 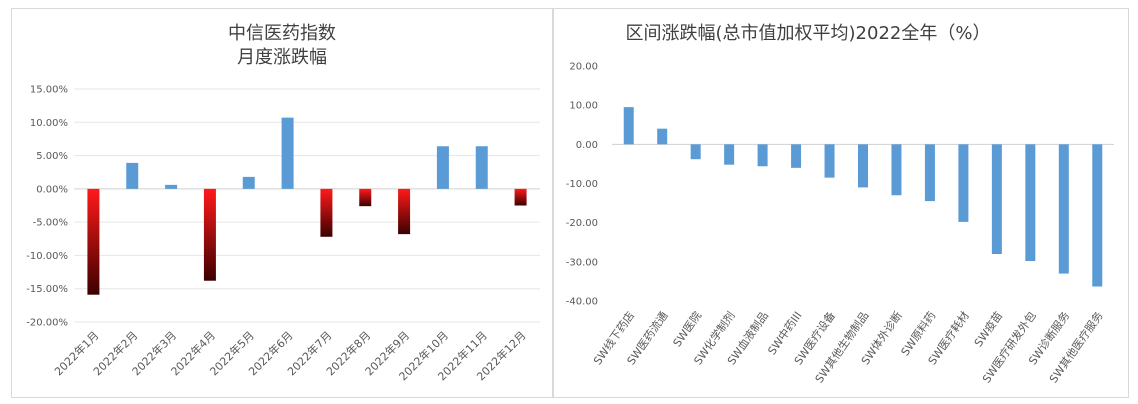 I want to click on y-tick-label: 10.00, so click(x=583, y=106).